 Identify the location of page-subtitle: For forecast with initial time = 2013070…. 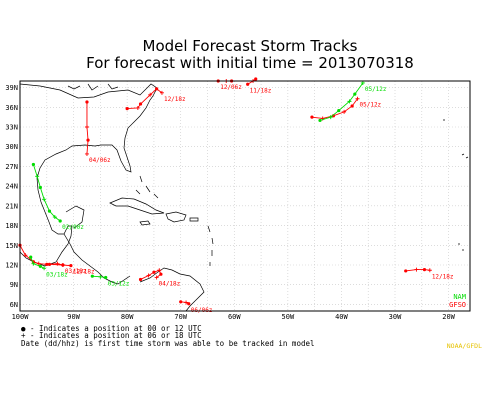
(250, 63).